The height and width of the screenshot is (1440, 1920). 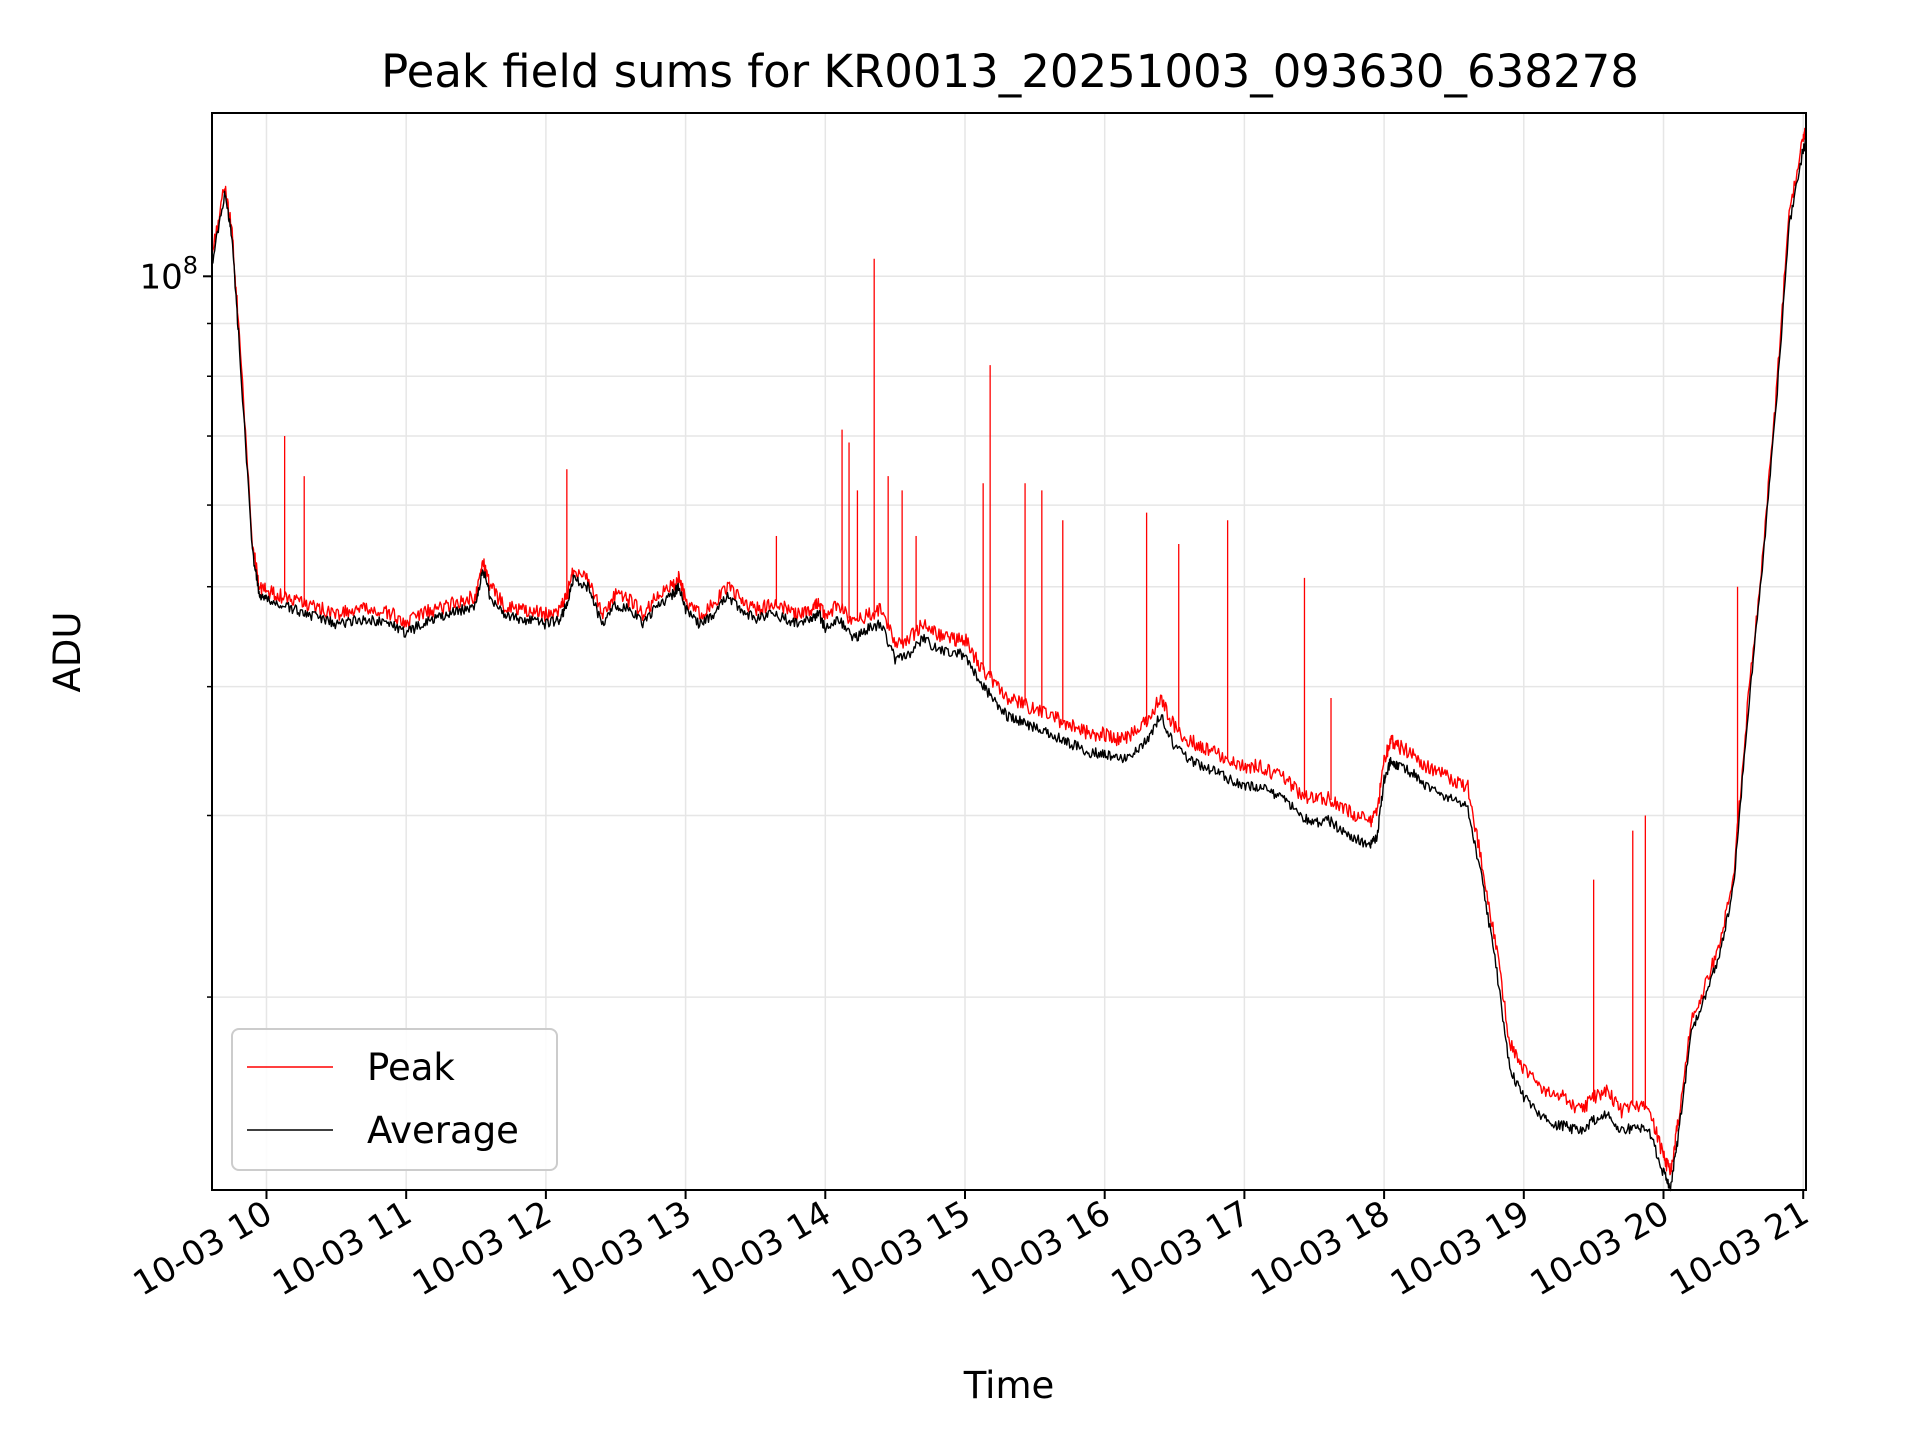 What do you see at coordinates (1009, 1385) in the screenshot?
I see `x-axis-label: Time` at bounding box center [1009, 1385].